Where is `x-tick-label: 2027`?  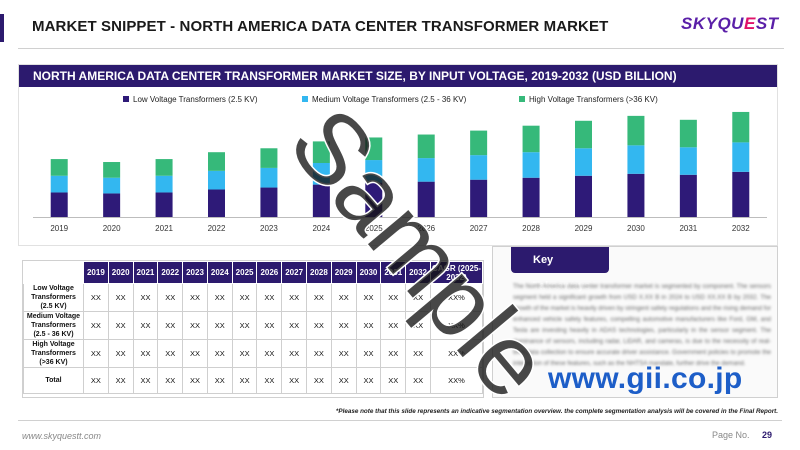
x-tick-label: 2027 is located at coordinates (479, 228).